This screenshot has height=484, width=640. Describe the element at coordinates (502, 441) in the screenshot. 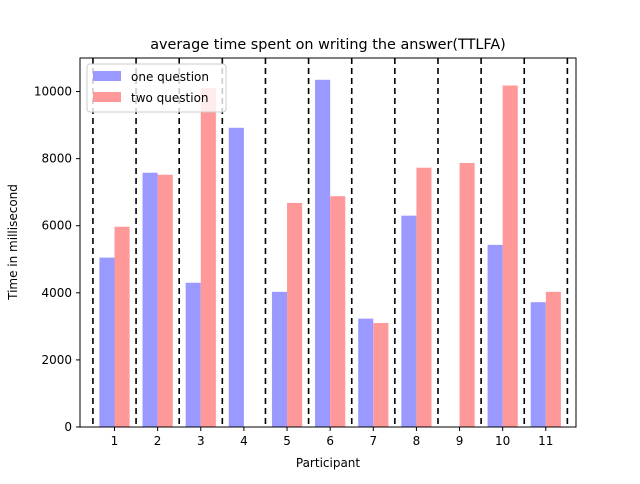

I see `x-tick-label: 10` at that location.